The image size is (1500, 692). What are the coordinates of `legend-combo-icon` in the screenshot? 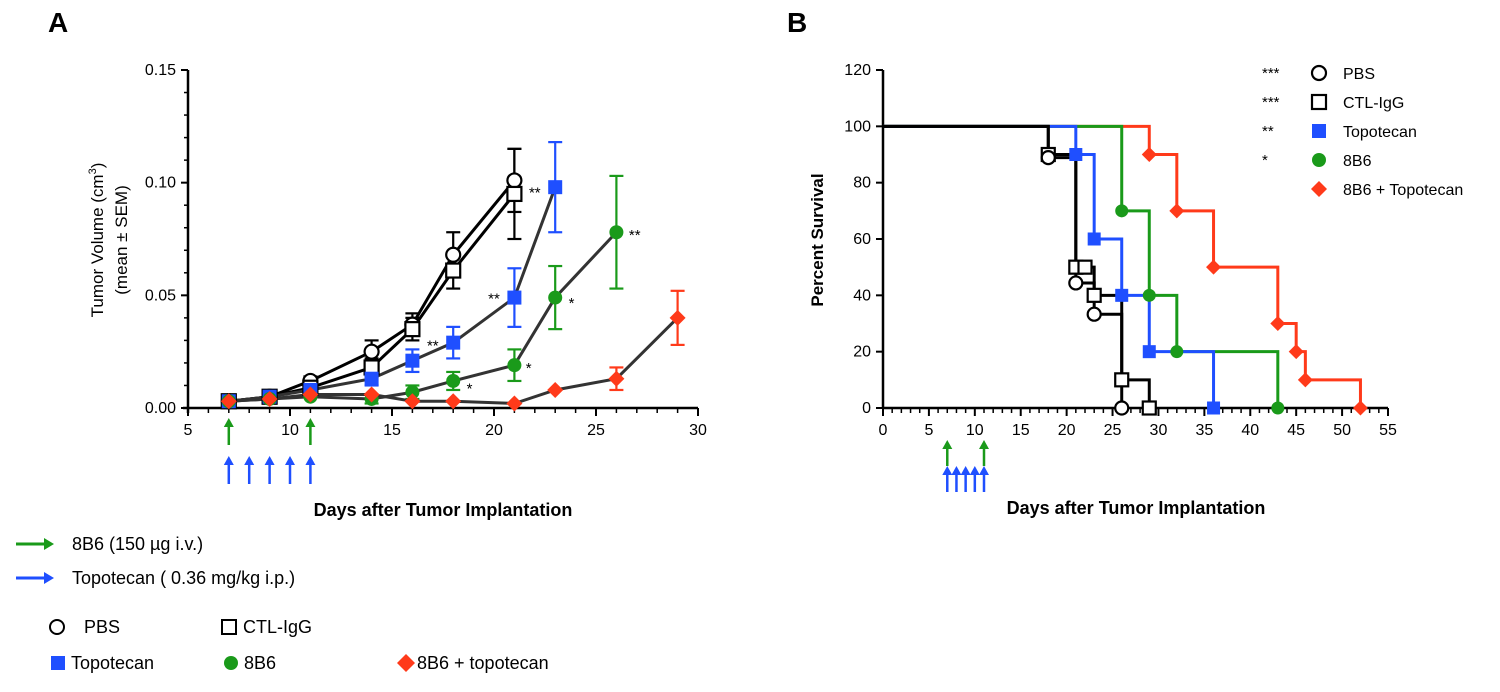 It's located at (406, 663).